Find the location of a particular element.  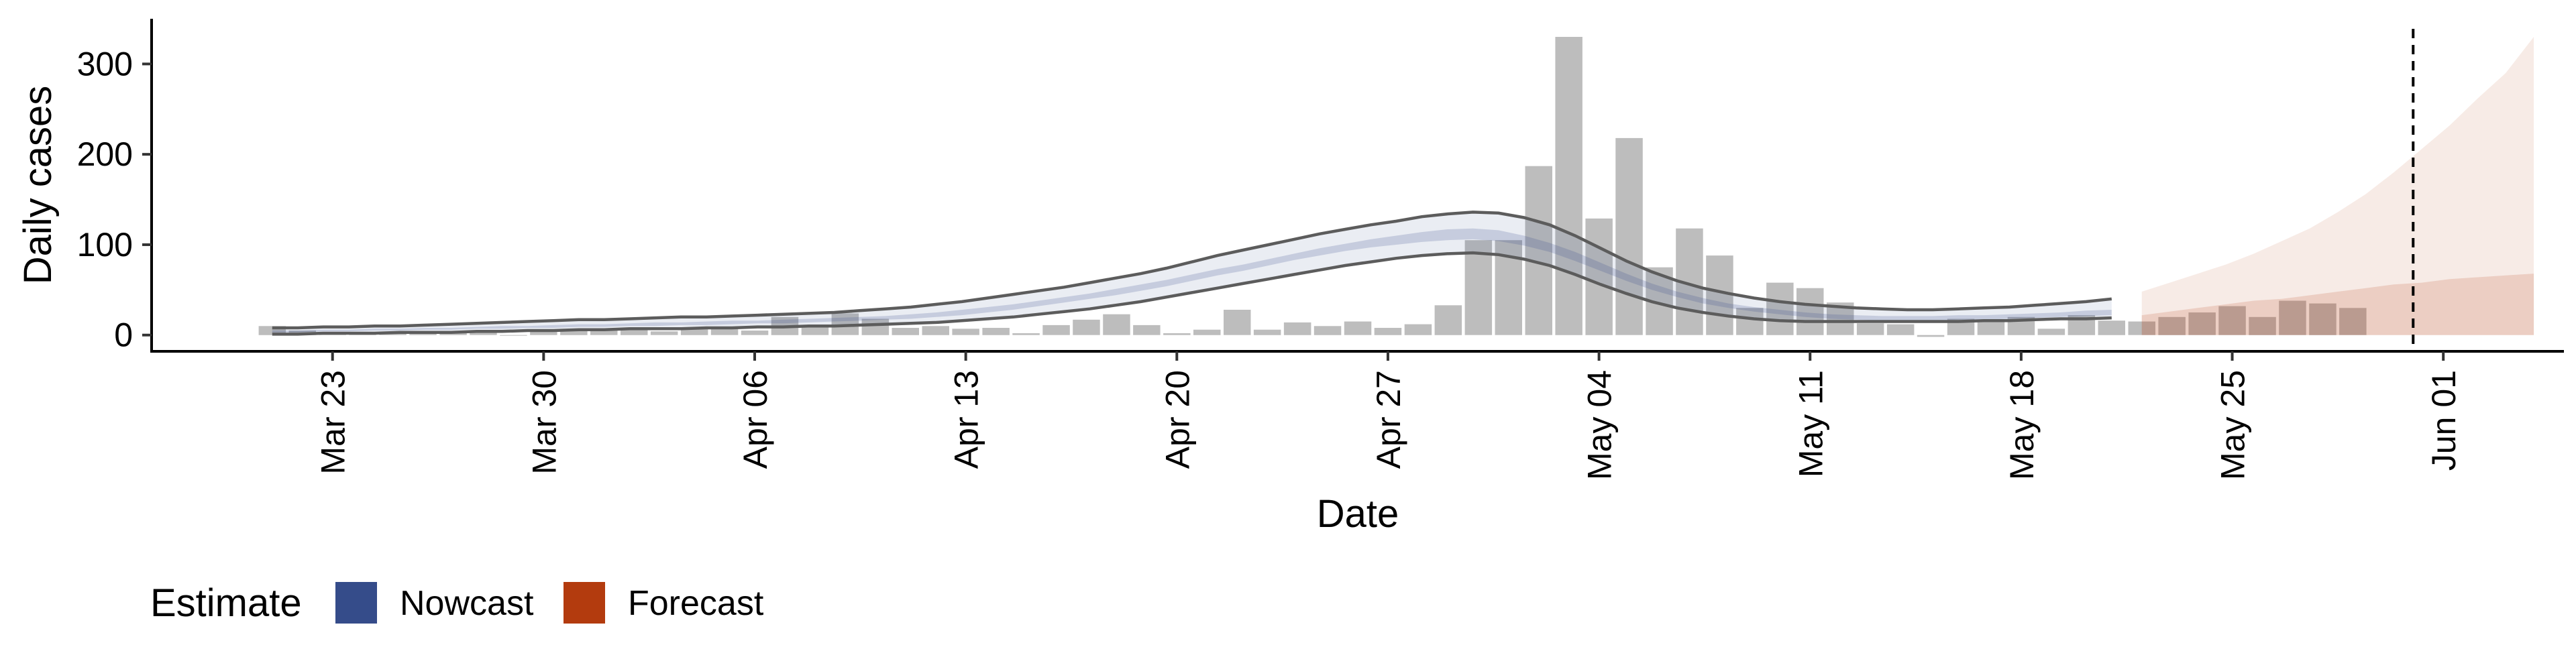

x-tick-label: May 25 is located at coordinates (2233, 425).